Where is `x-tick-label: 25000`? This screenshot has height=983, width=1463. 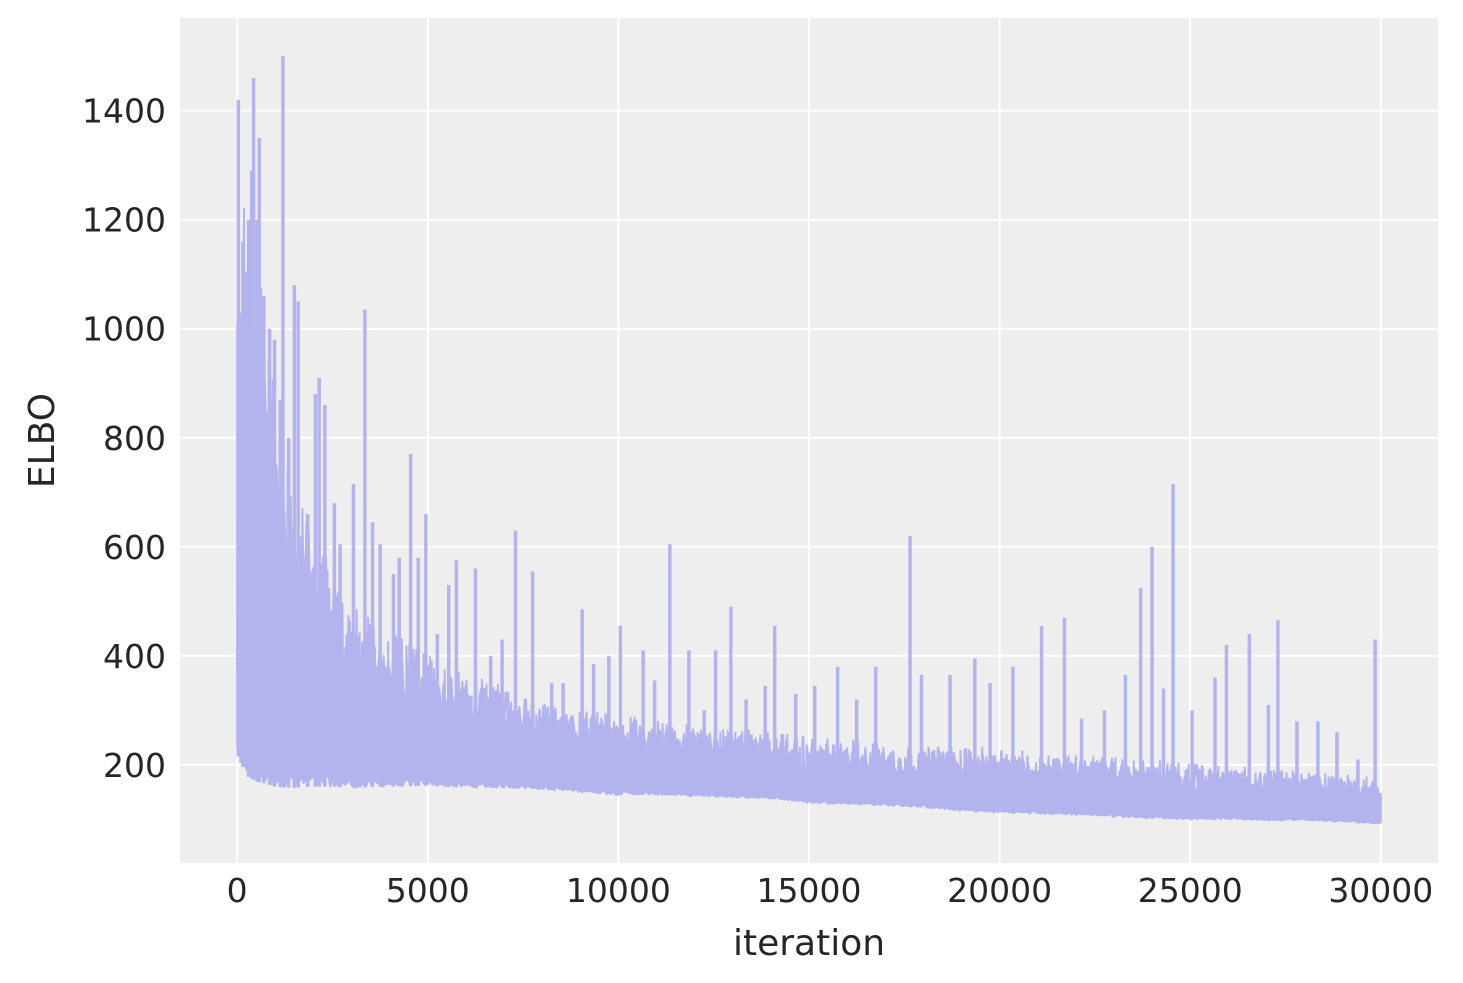
x-tick-label: 25000 is located at coordinates (1190, 890).